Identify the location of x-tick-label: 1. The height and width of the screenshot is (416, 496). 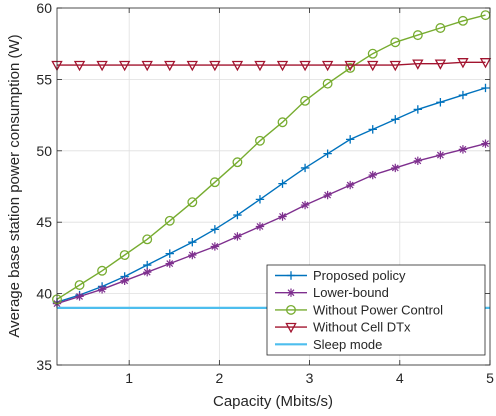
(129, 378).